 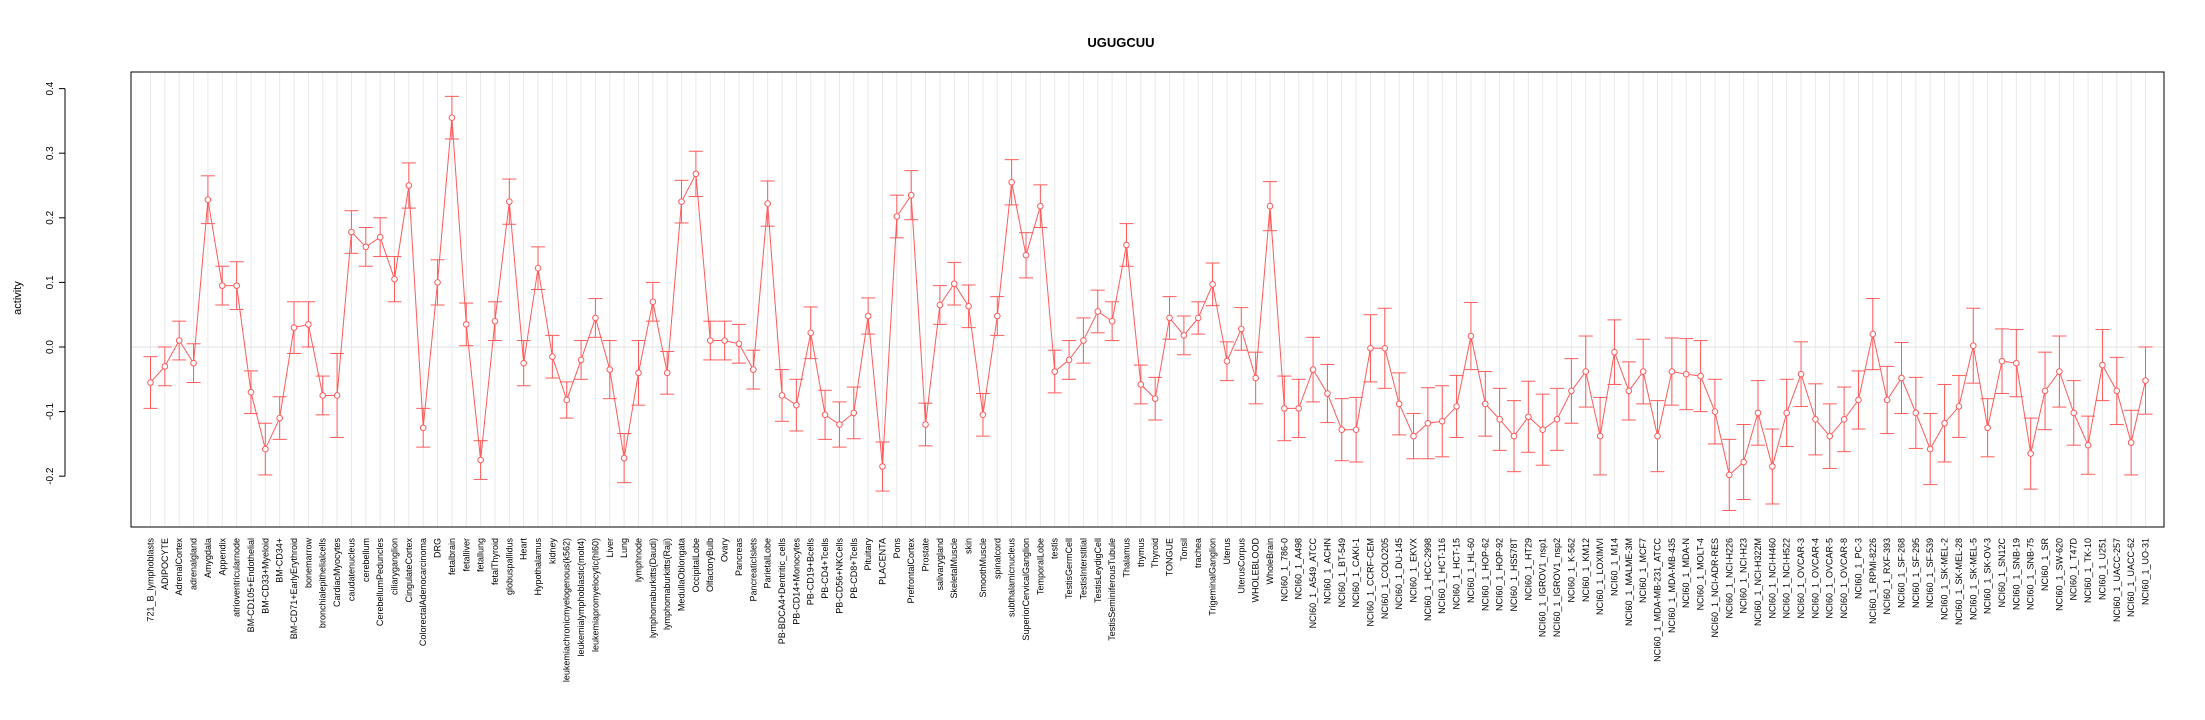 What do you see at coordinates (1327, 571) in the screenshot?
I see `x-tick-label: NCI60_1_ACHN` at bounding box center [1327, 571].